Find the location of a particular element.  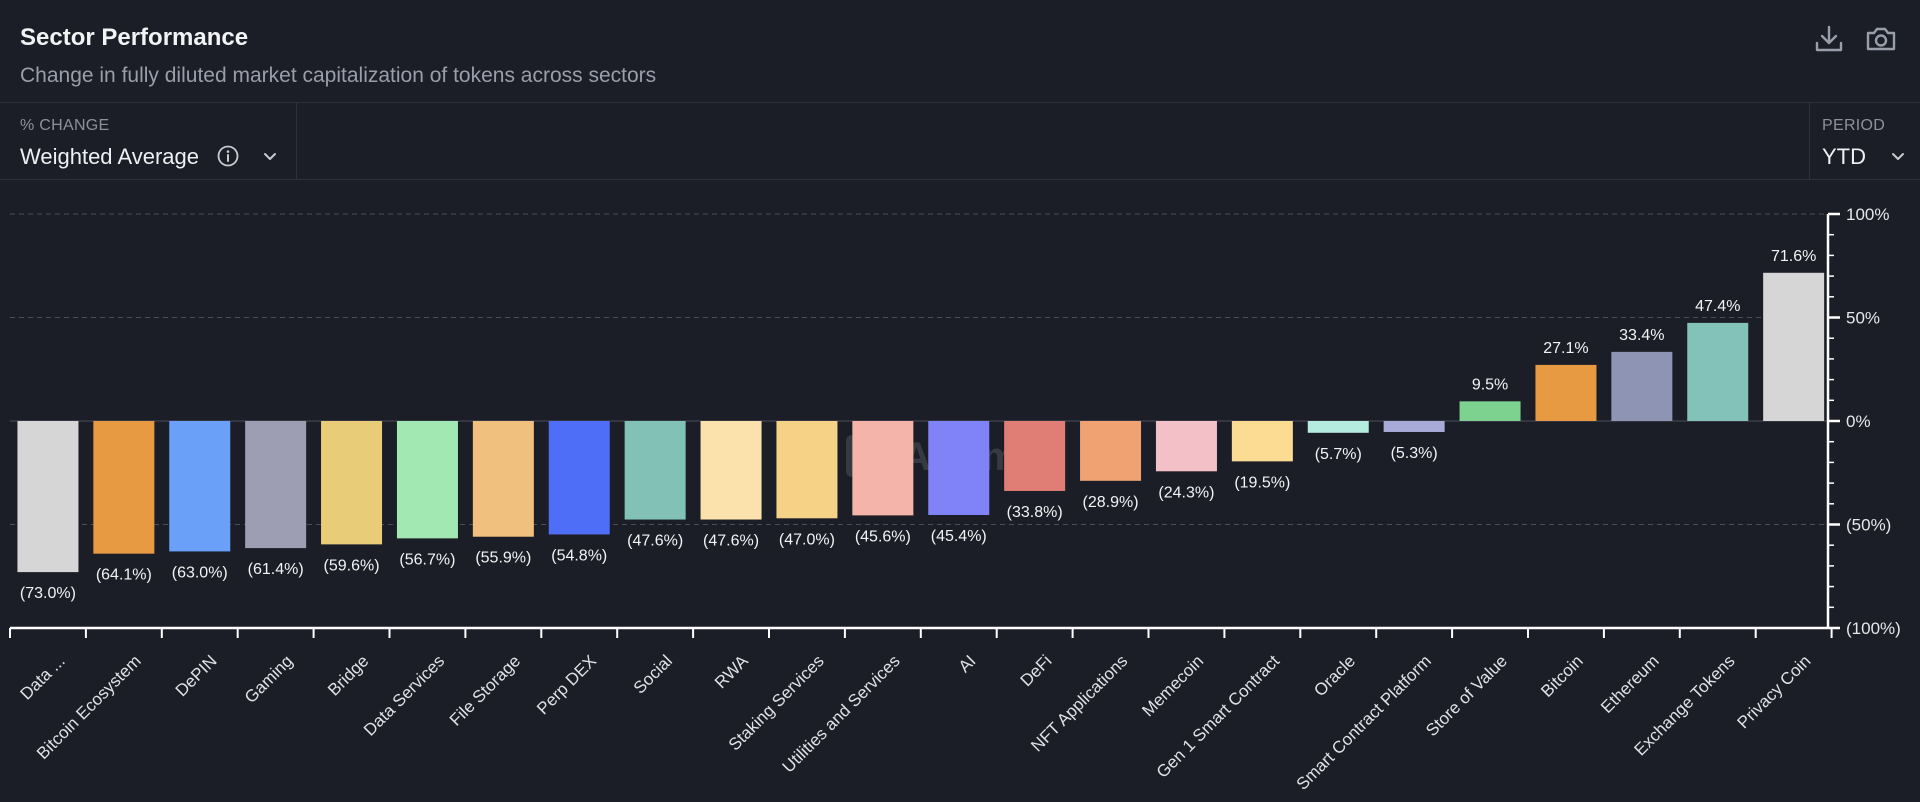

bar-value-label: (73.0%) is located at coordinates (48, 593).